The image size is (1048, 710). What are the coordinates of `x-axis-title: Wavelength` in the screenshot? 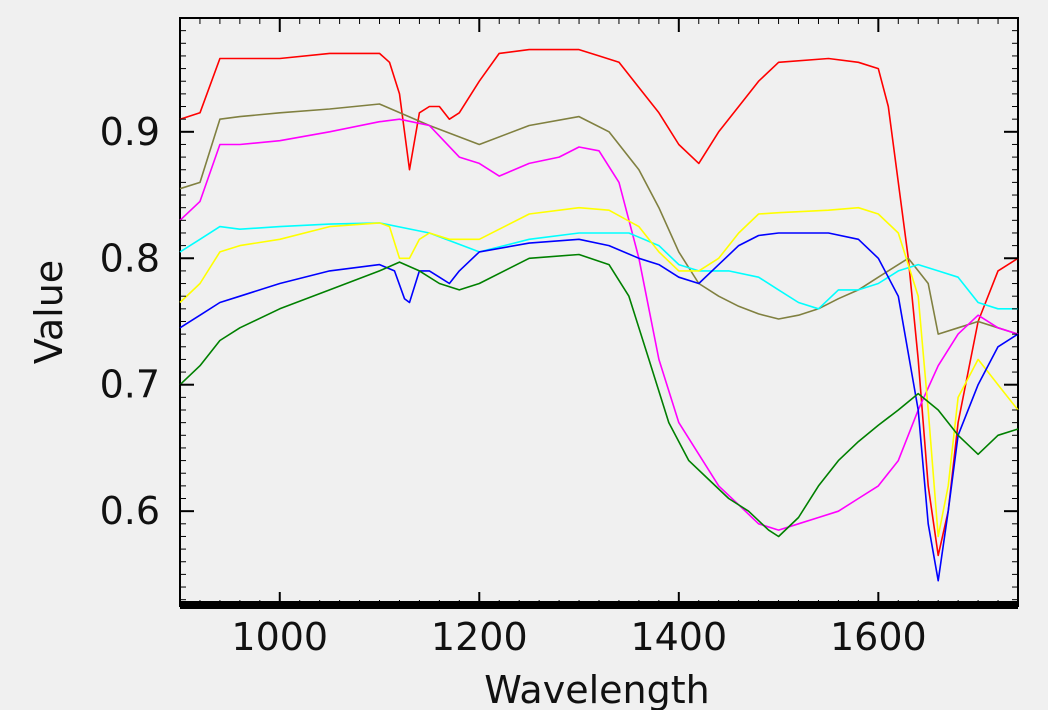 It's located at (596, 689).